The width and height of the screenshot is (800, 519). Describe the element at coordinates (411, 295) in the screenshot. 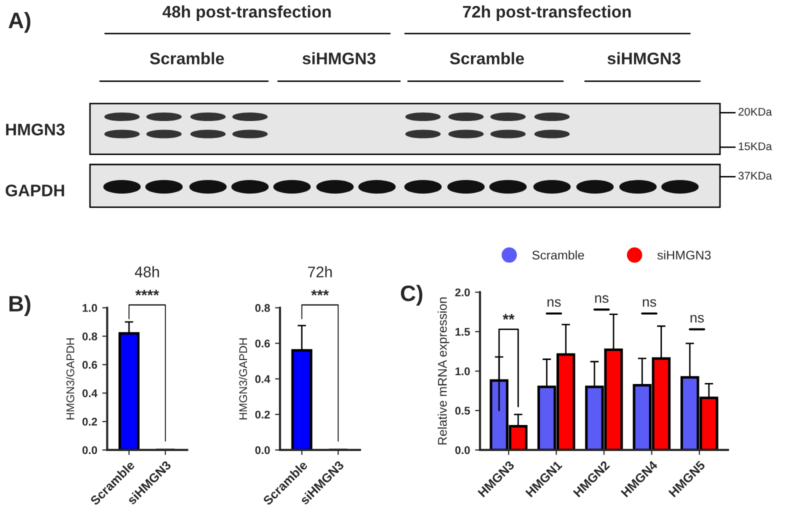

I see `text: C)` at that location.